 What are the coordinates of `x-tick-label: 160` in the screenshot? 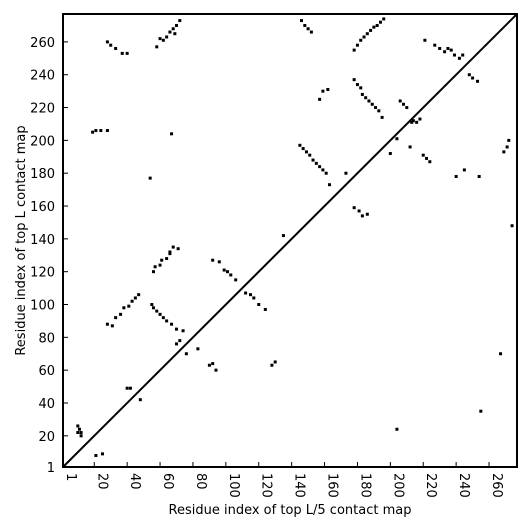 It's located at (332, 485).